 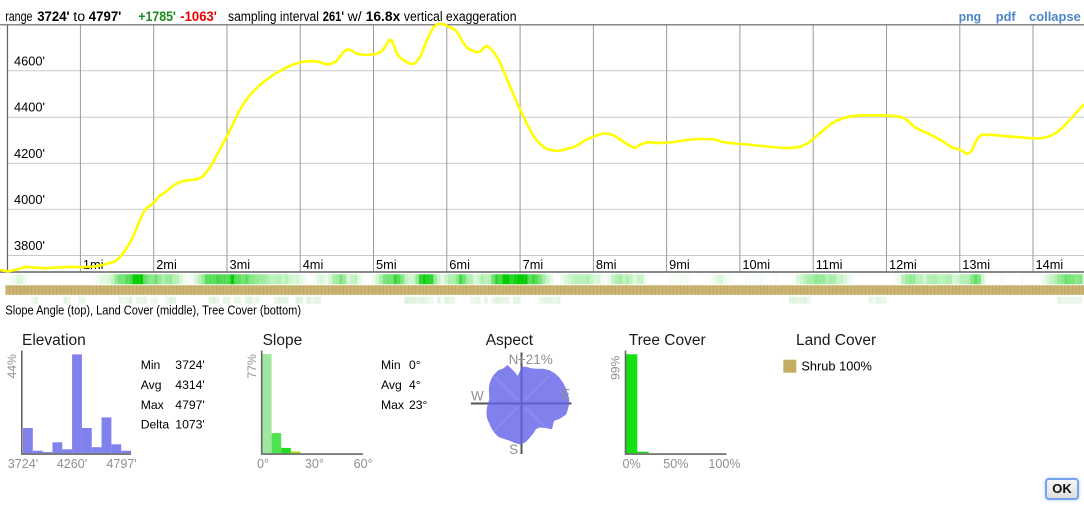 I want to click on svg-text: 4000', so click(x=29, y=199).